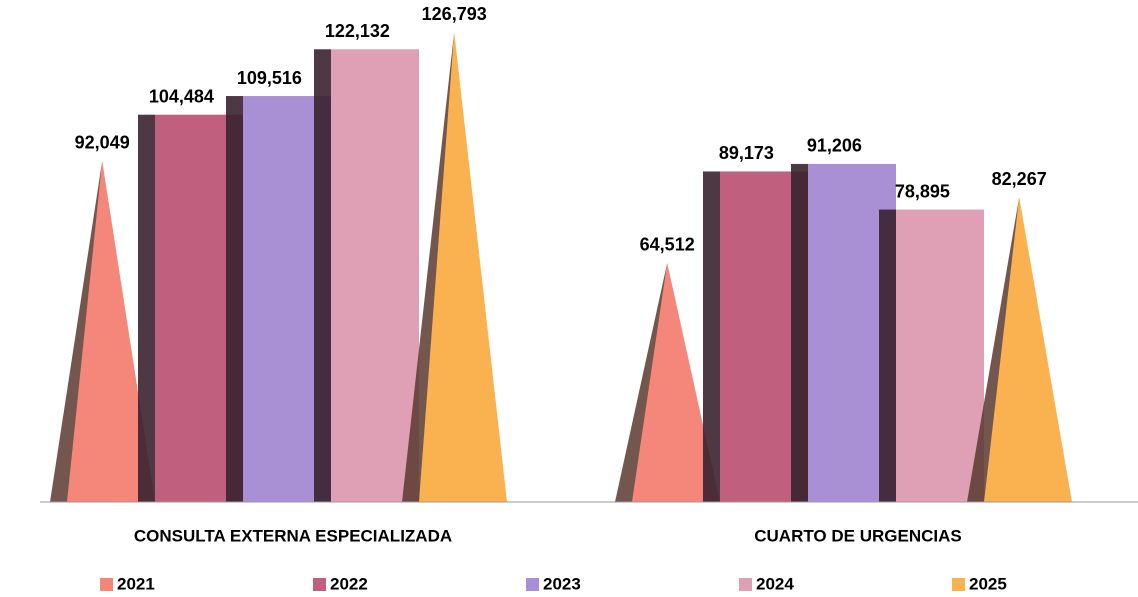 This screenshot has height=597, width=1138. What do you see at coordinates (562, 583) in the screenshot?
I see `legend-label: 2023` at bounding box center [562, 583].